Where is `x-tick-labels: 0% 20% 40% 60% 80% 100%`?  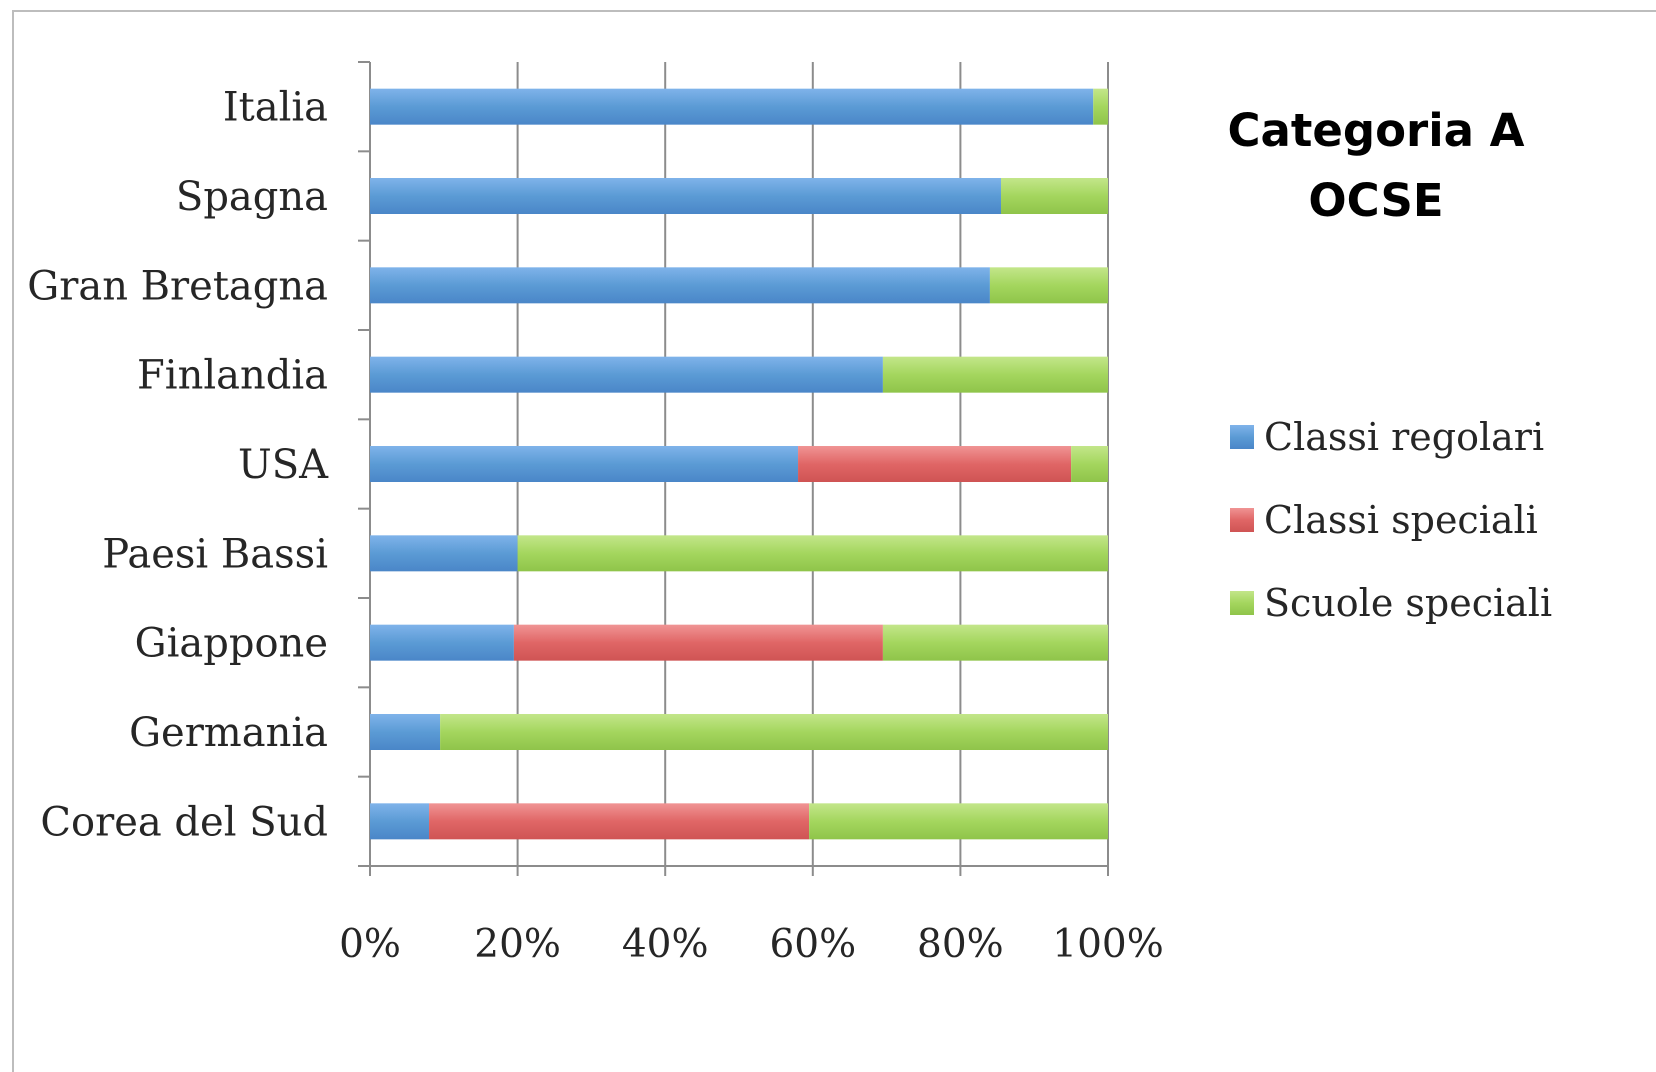 x-tick-labels: 0% 20% 40% 60% 80% 100% is located at coordinates (751, 944).